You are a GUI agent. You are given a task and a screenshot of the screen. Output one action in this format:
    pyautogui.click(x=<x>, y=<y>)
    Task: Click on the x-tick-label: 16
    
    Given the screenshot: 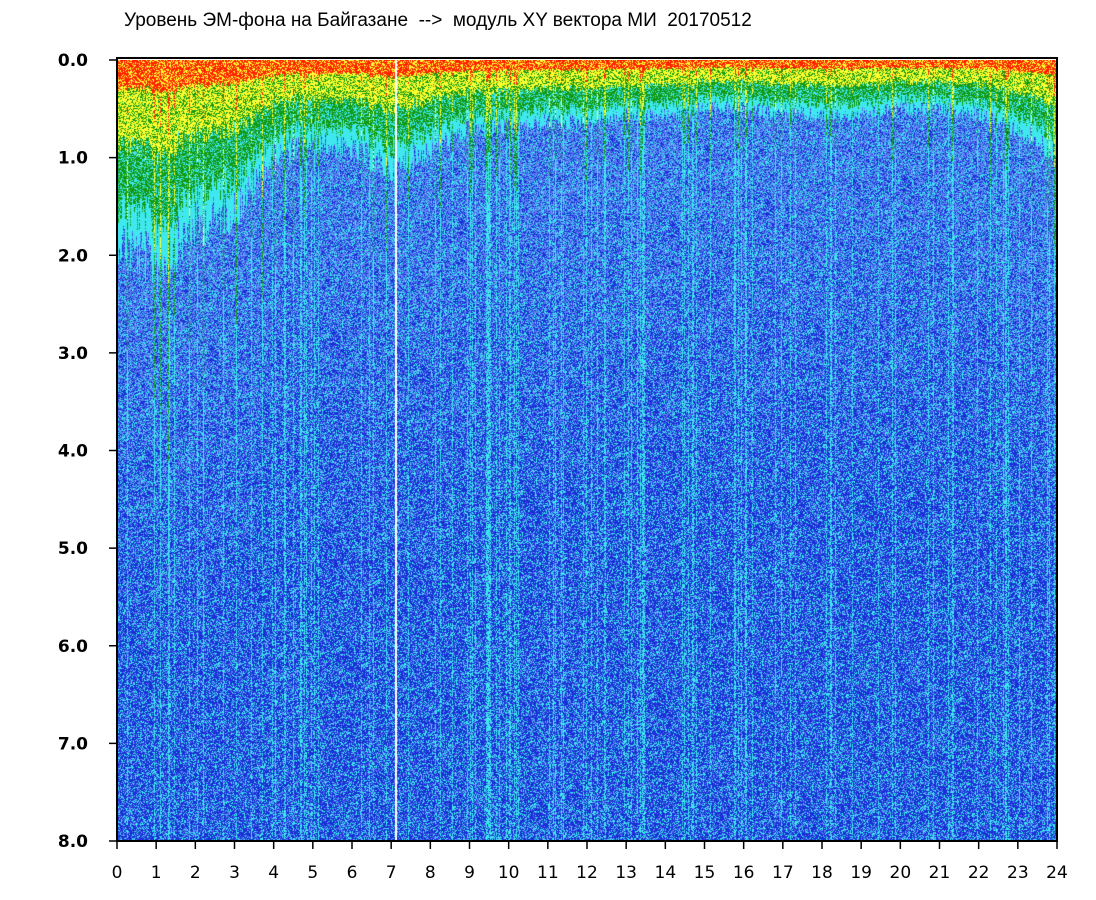 What is the action you would take?
    pyautogui.click(x=744, y=873)
    